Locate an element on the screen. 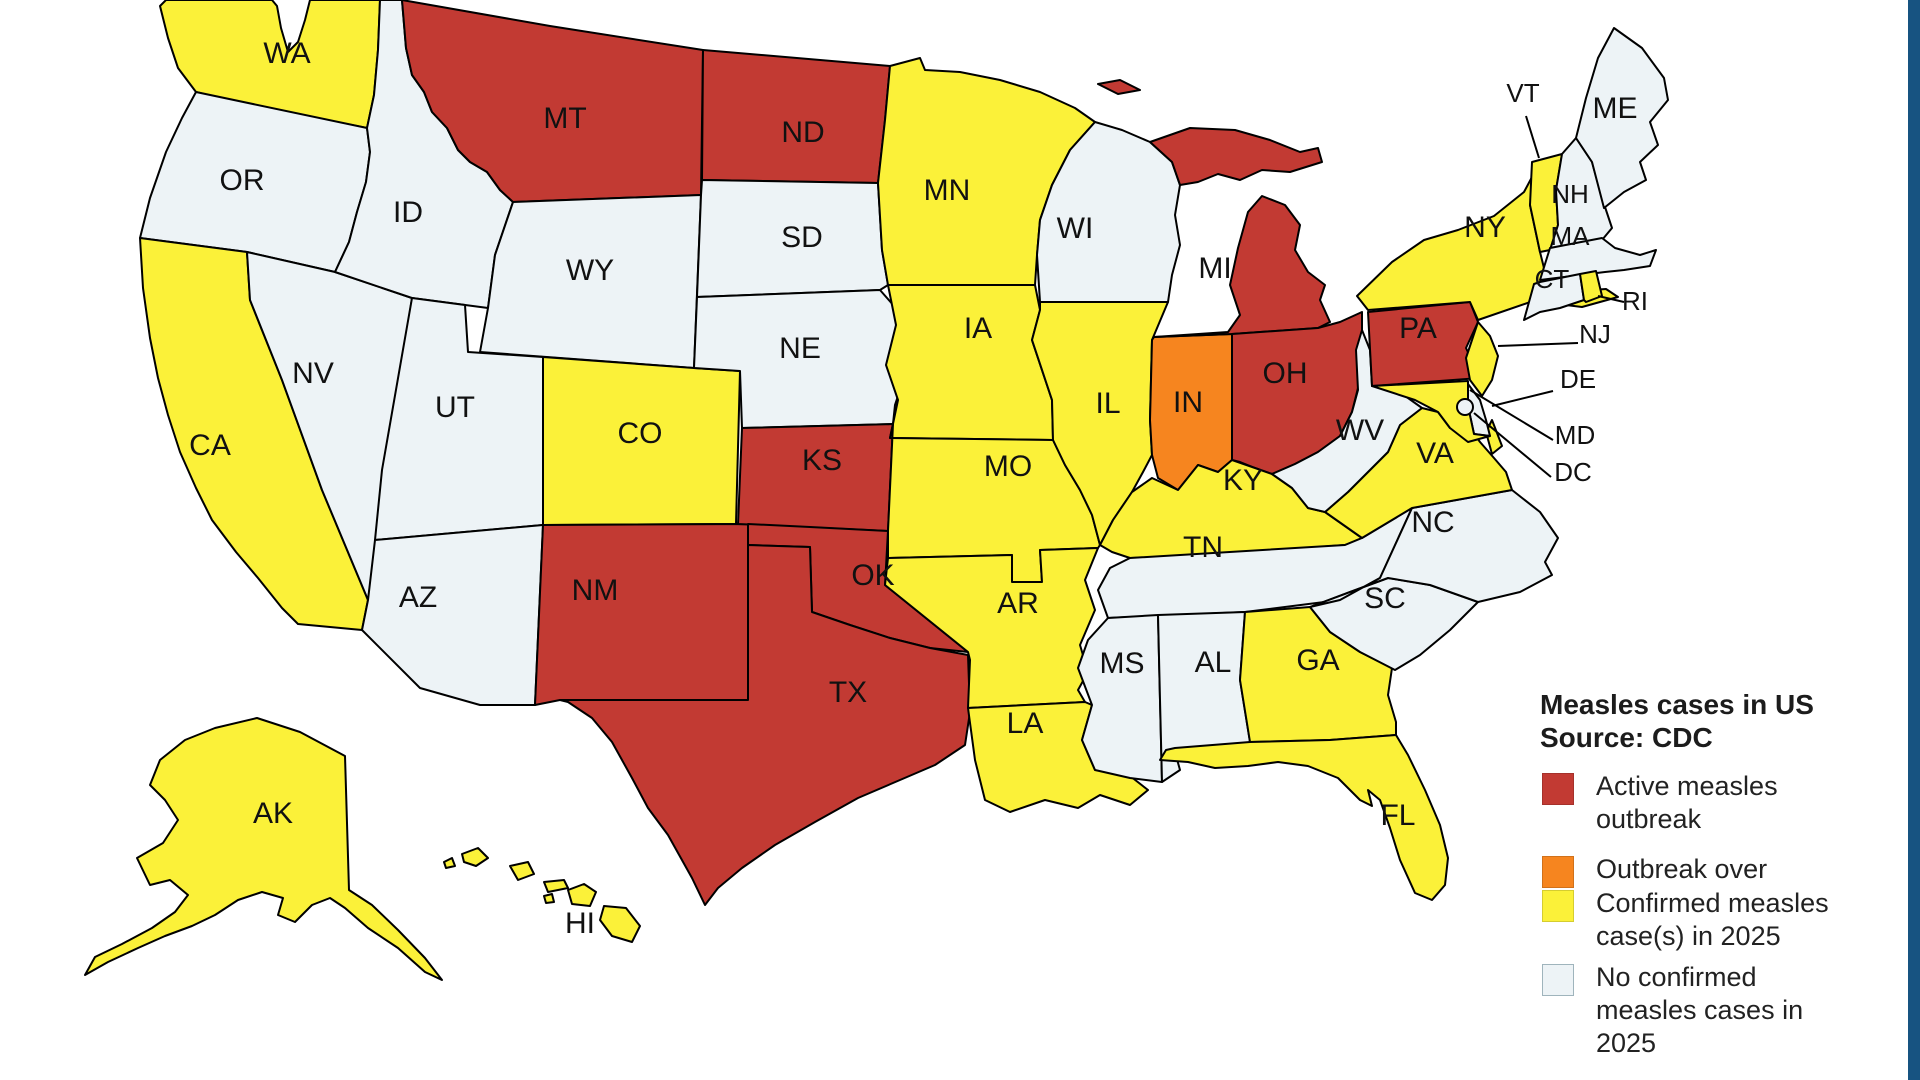  state-label-DE: DE is located at coordinates (1578, 379).